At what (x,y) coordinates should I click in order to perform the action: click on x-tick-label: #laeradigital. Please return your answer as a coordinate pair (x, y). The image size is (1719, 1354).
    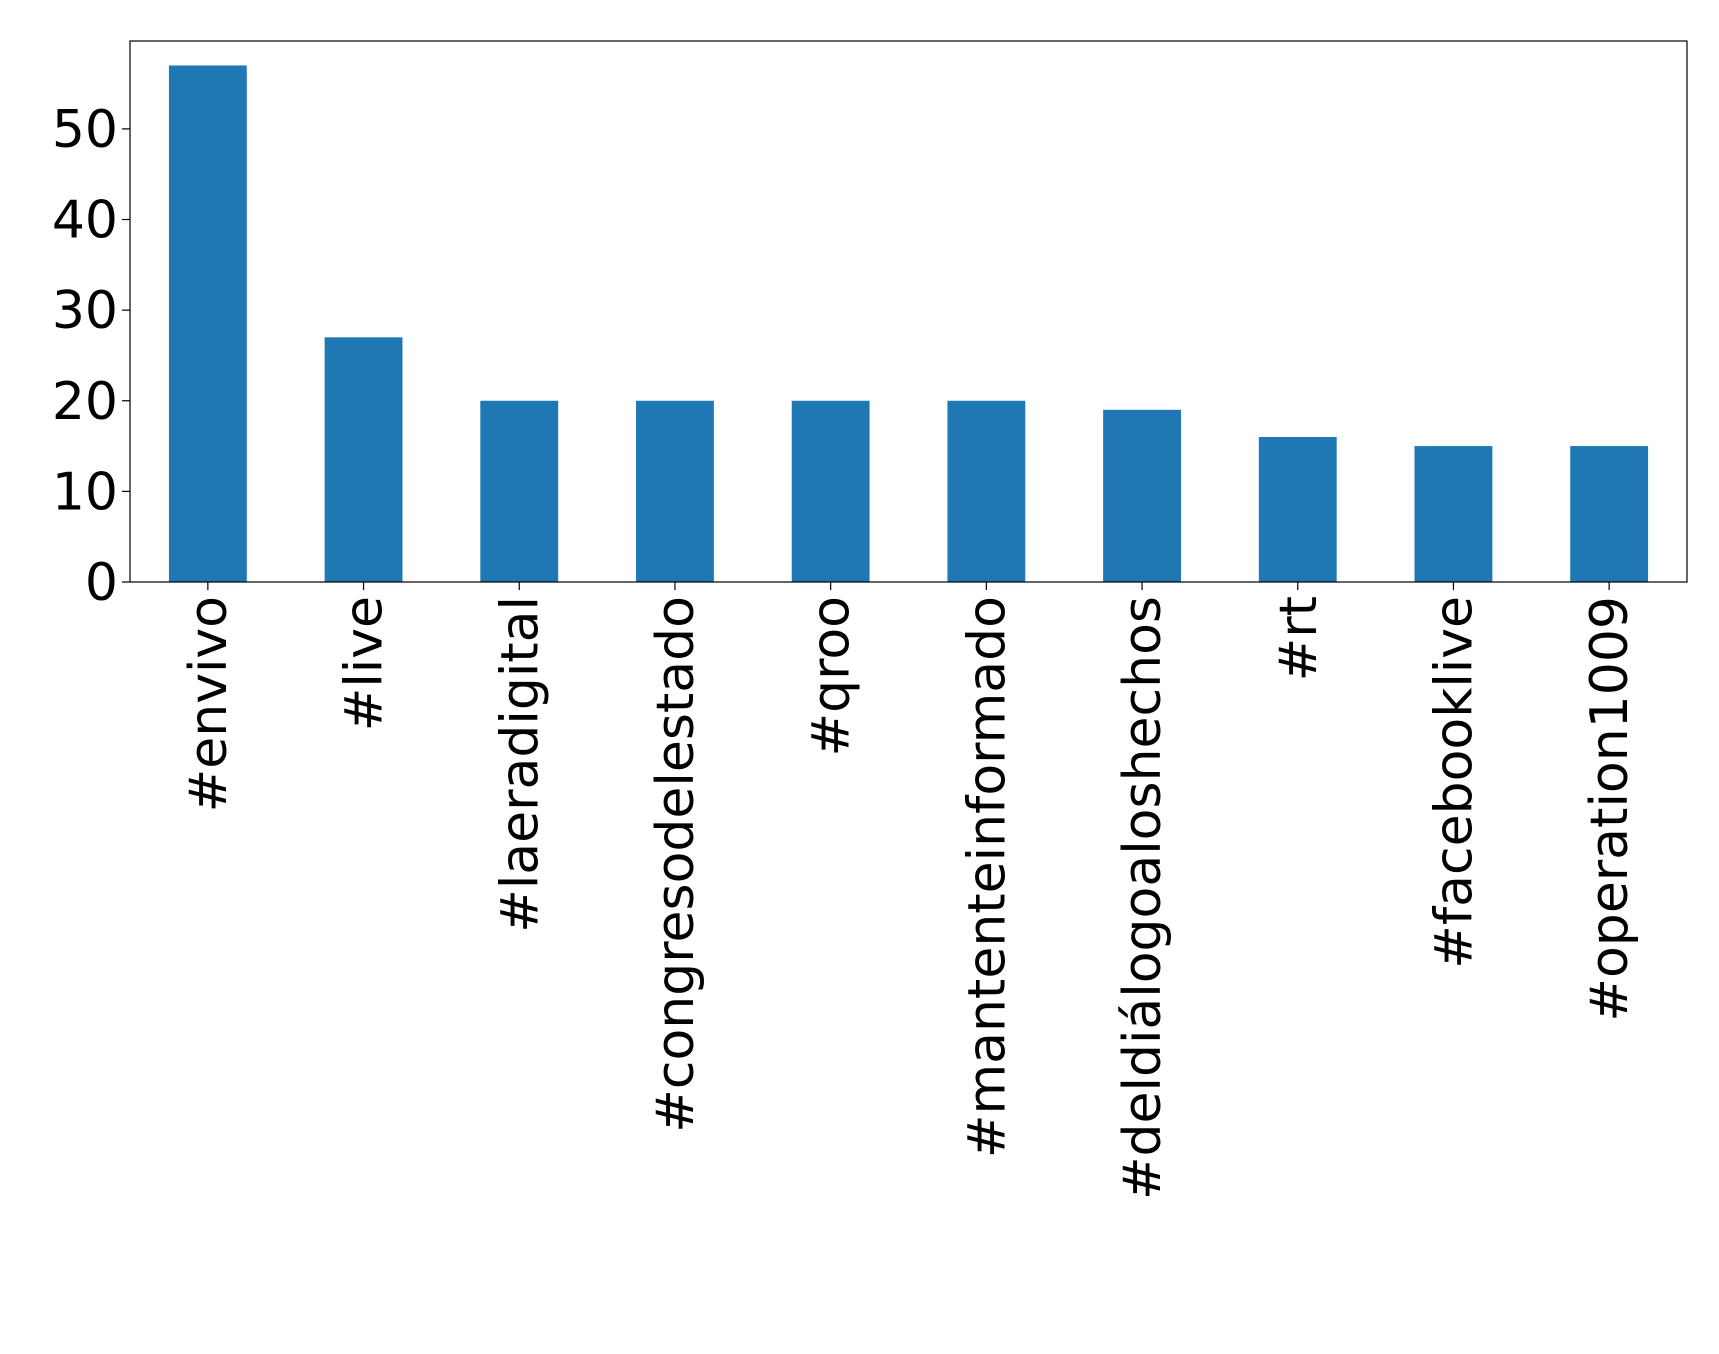
    Looking at the image, I should click on (520, 764).